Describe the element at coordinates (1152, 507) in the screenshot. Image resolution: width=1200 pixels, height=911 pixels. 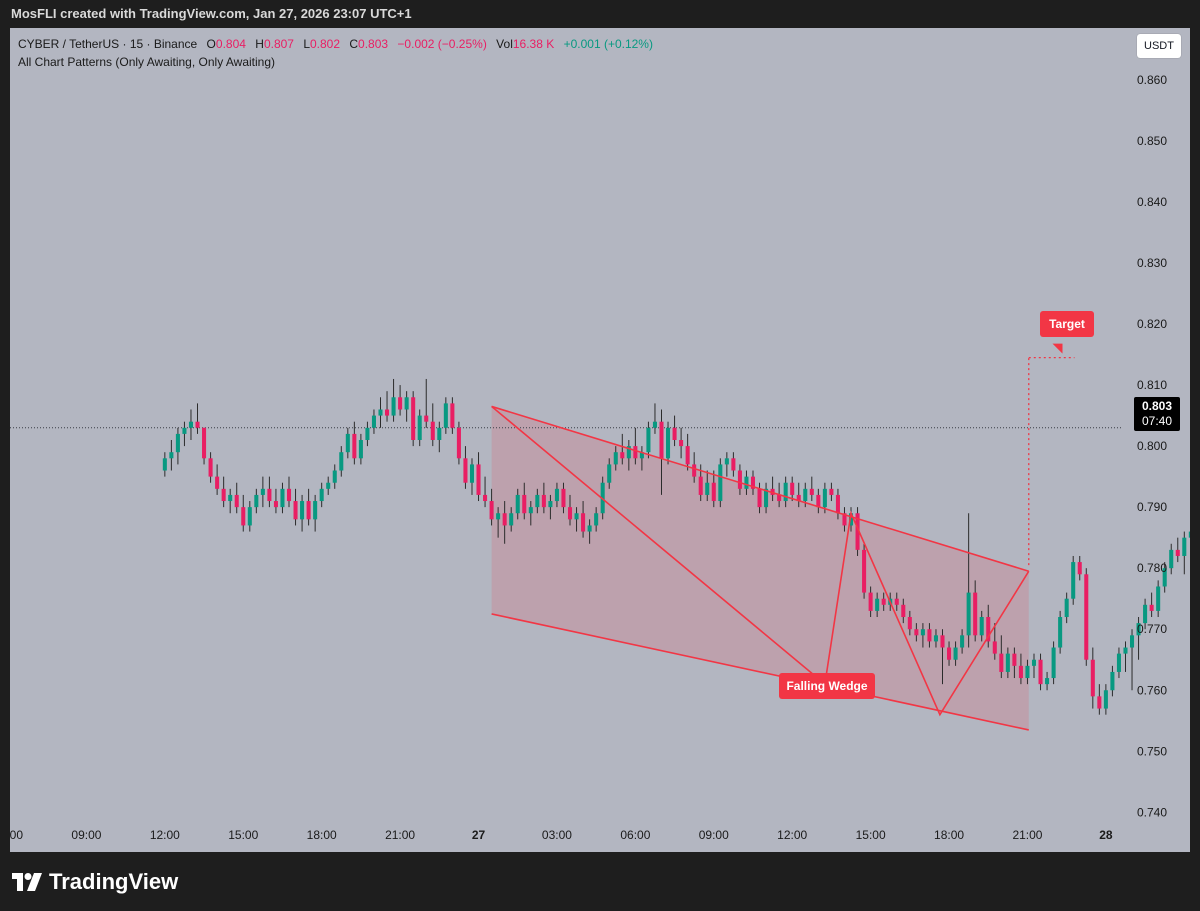
I see `y-tick-label: 0.790` at that location.